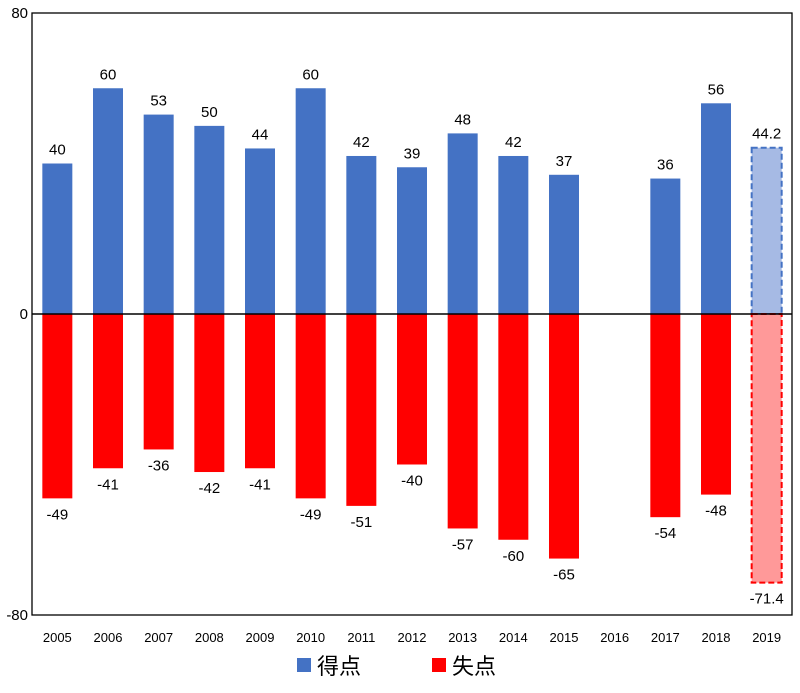  What do you see at coordinates (260, 134) in the screenshot?
I see `scored-value-label: 44` at bounding box center [260, 134].